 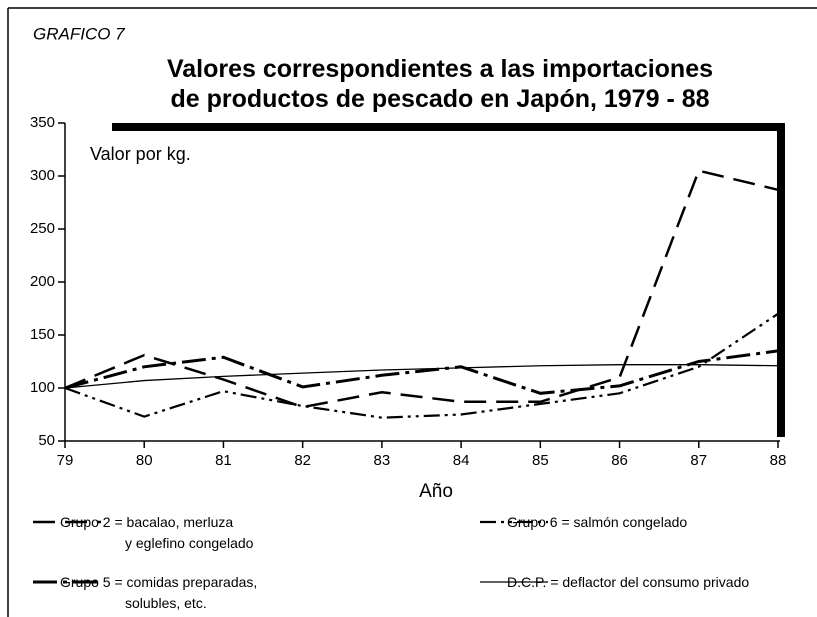 What do you see at coordinates (436, 491) in the screenshot?
I see `x-axis-label: Año` at bounding box center [436, 491].